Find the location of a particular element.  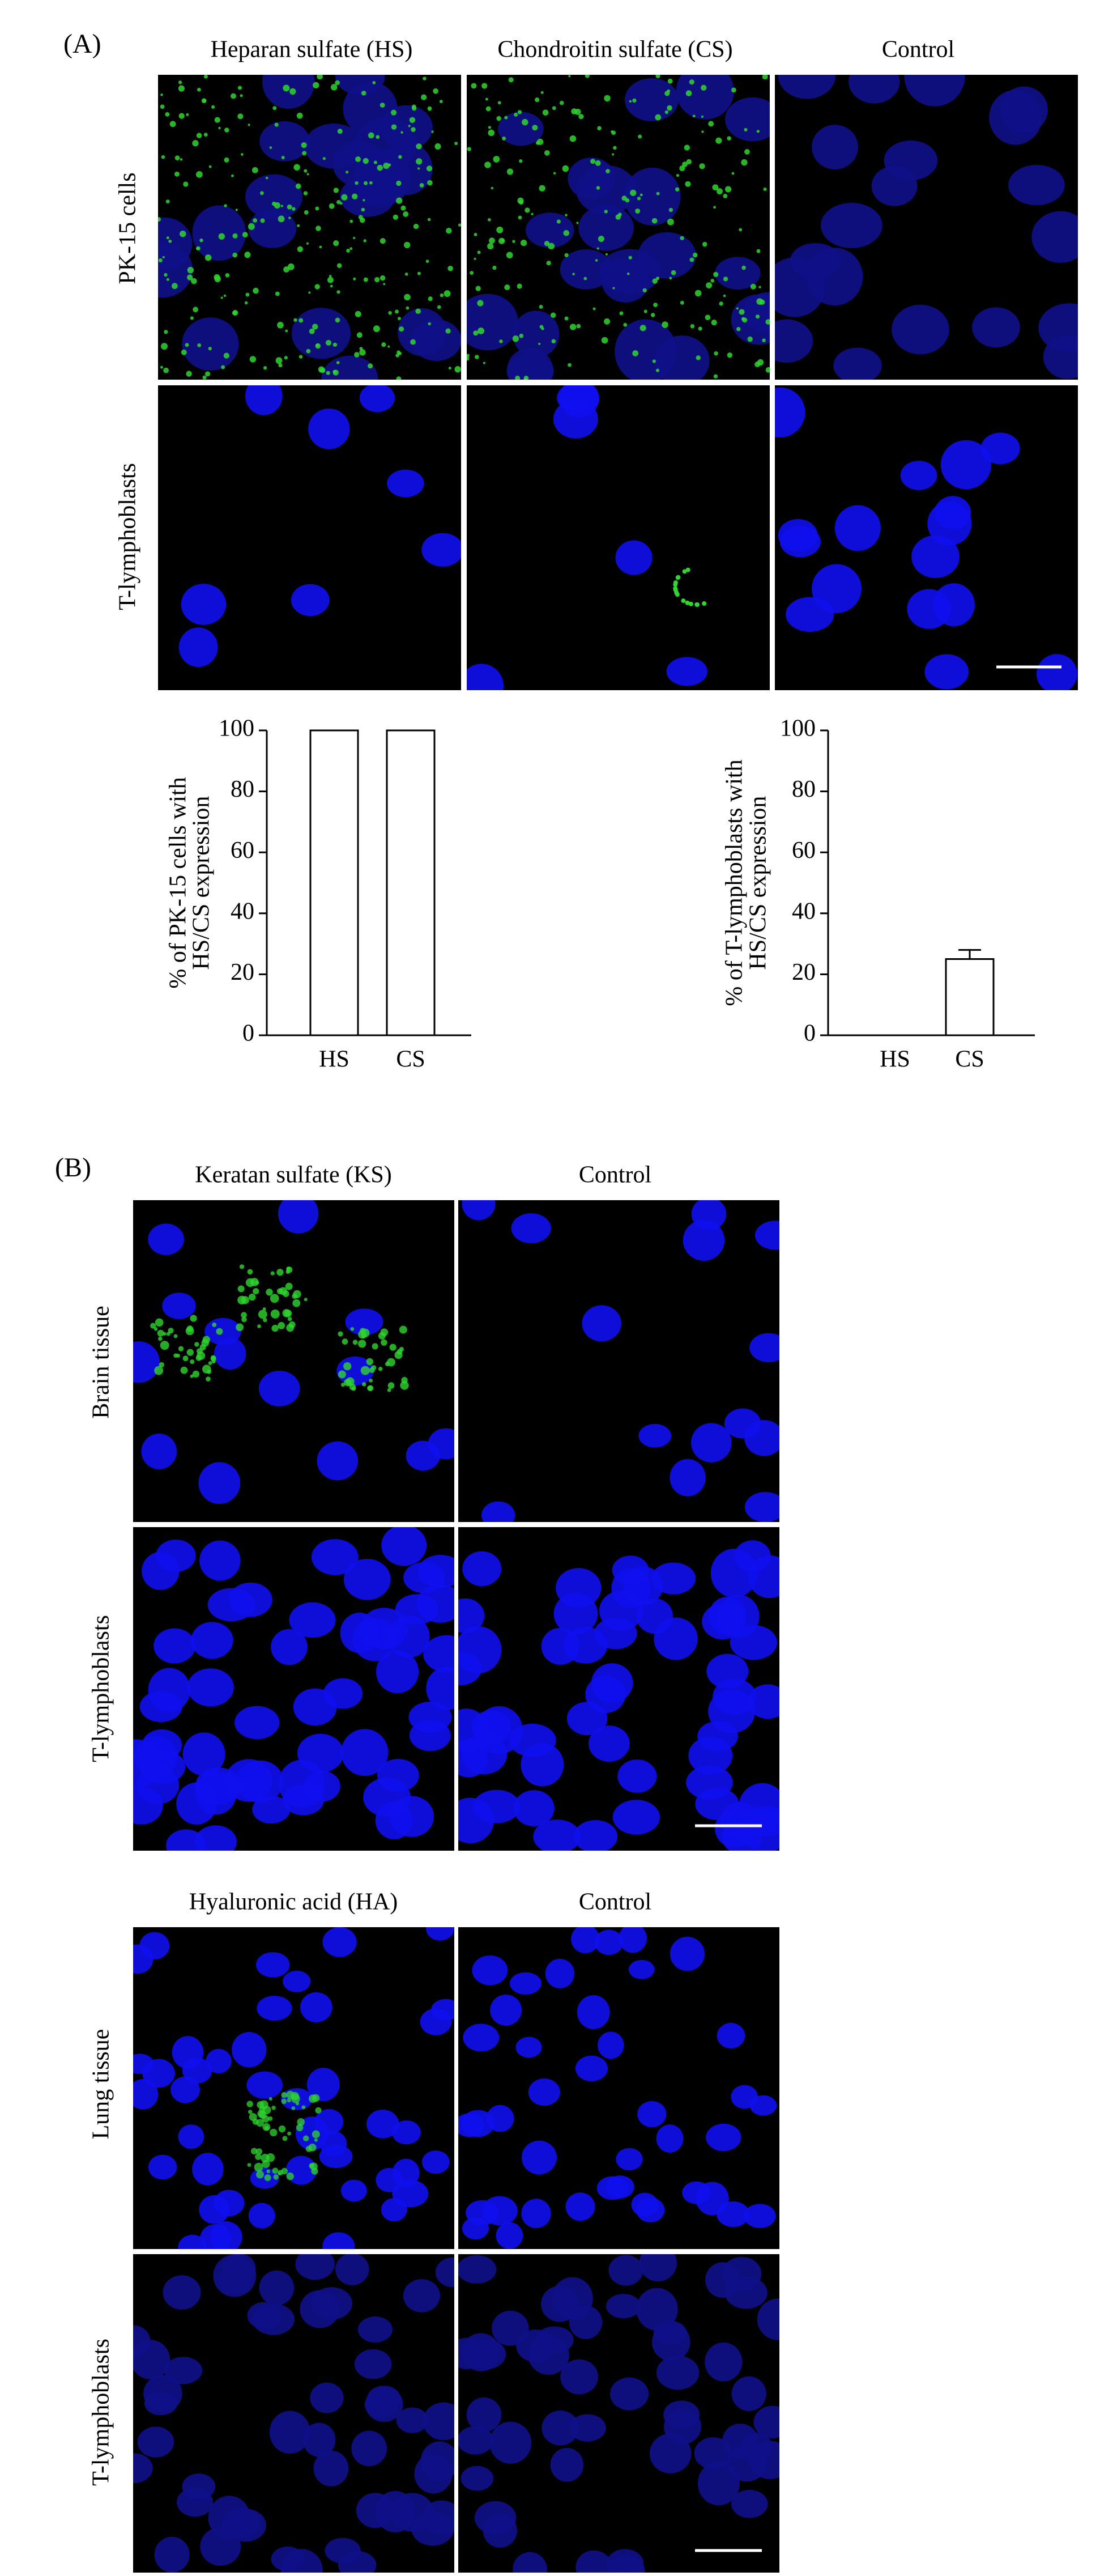

cells is located at coordinates (926, 227).